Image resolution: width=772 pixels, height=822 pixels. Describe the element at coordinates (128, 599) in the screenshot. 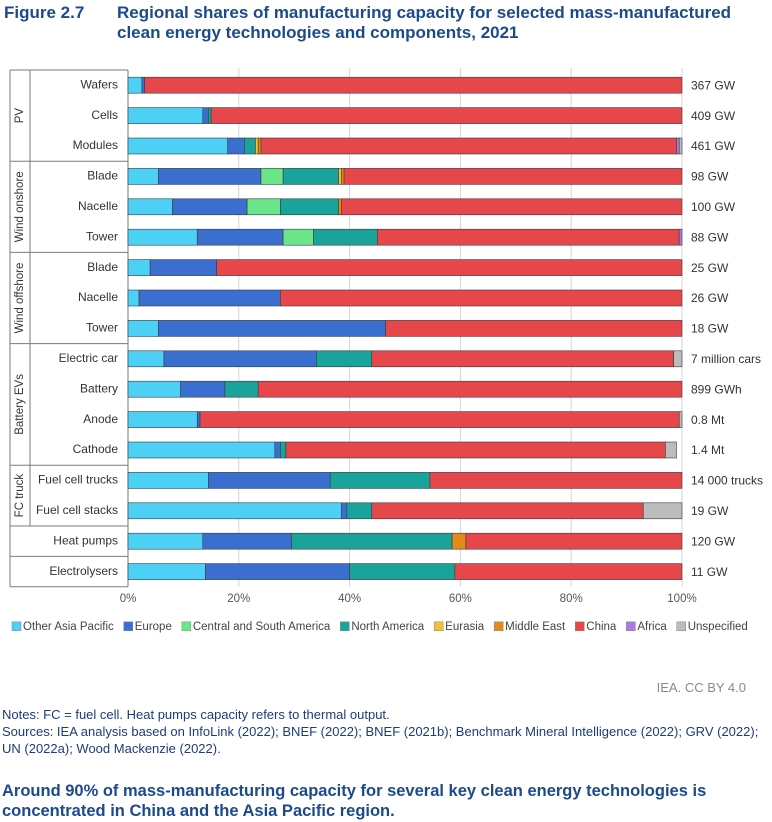

I see `x-tick-label: 0%` at that location.